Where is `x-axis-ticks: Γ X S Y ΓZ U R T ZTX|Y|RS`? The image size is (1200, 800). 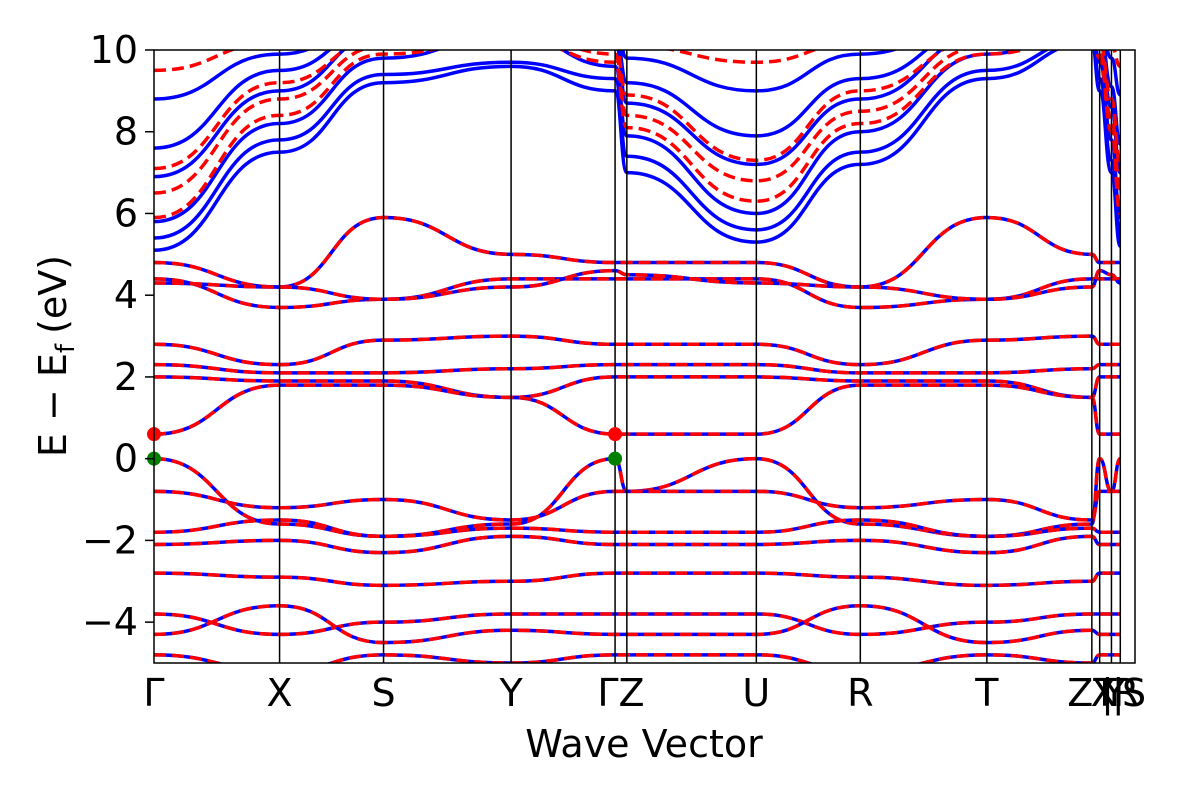
x-axis-ticks: Γ X S Y ΓZ U R T ZTX|Y|RS is located at coordinates (644, 693).